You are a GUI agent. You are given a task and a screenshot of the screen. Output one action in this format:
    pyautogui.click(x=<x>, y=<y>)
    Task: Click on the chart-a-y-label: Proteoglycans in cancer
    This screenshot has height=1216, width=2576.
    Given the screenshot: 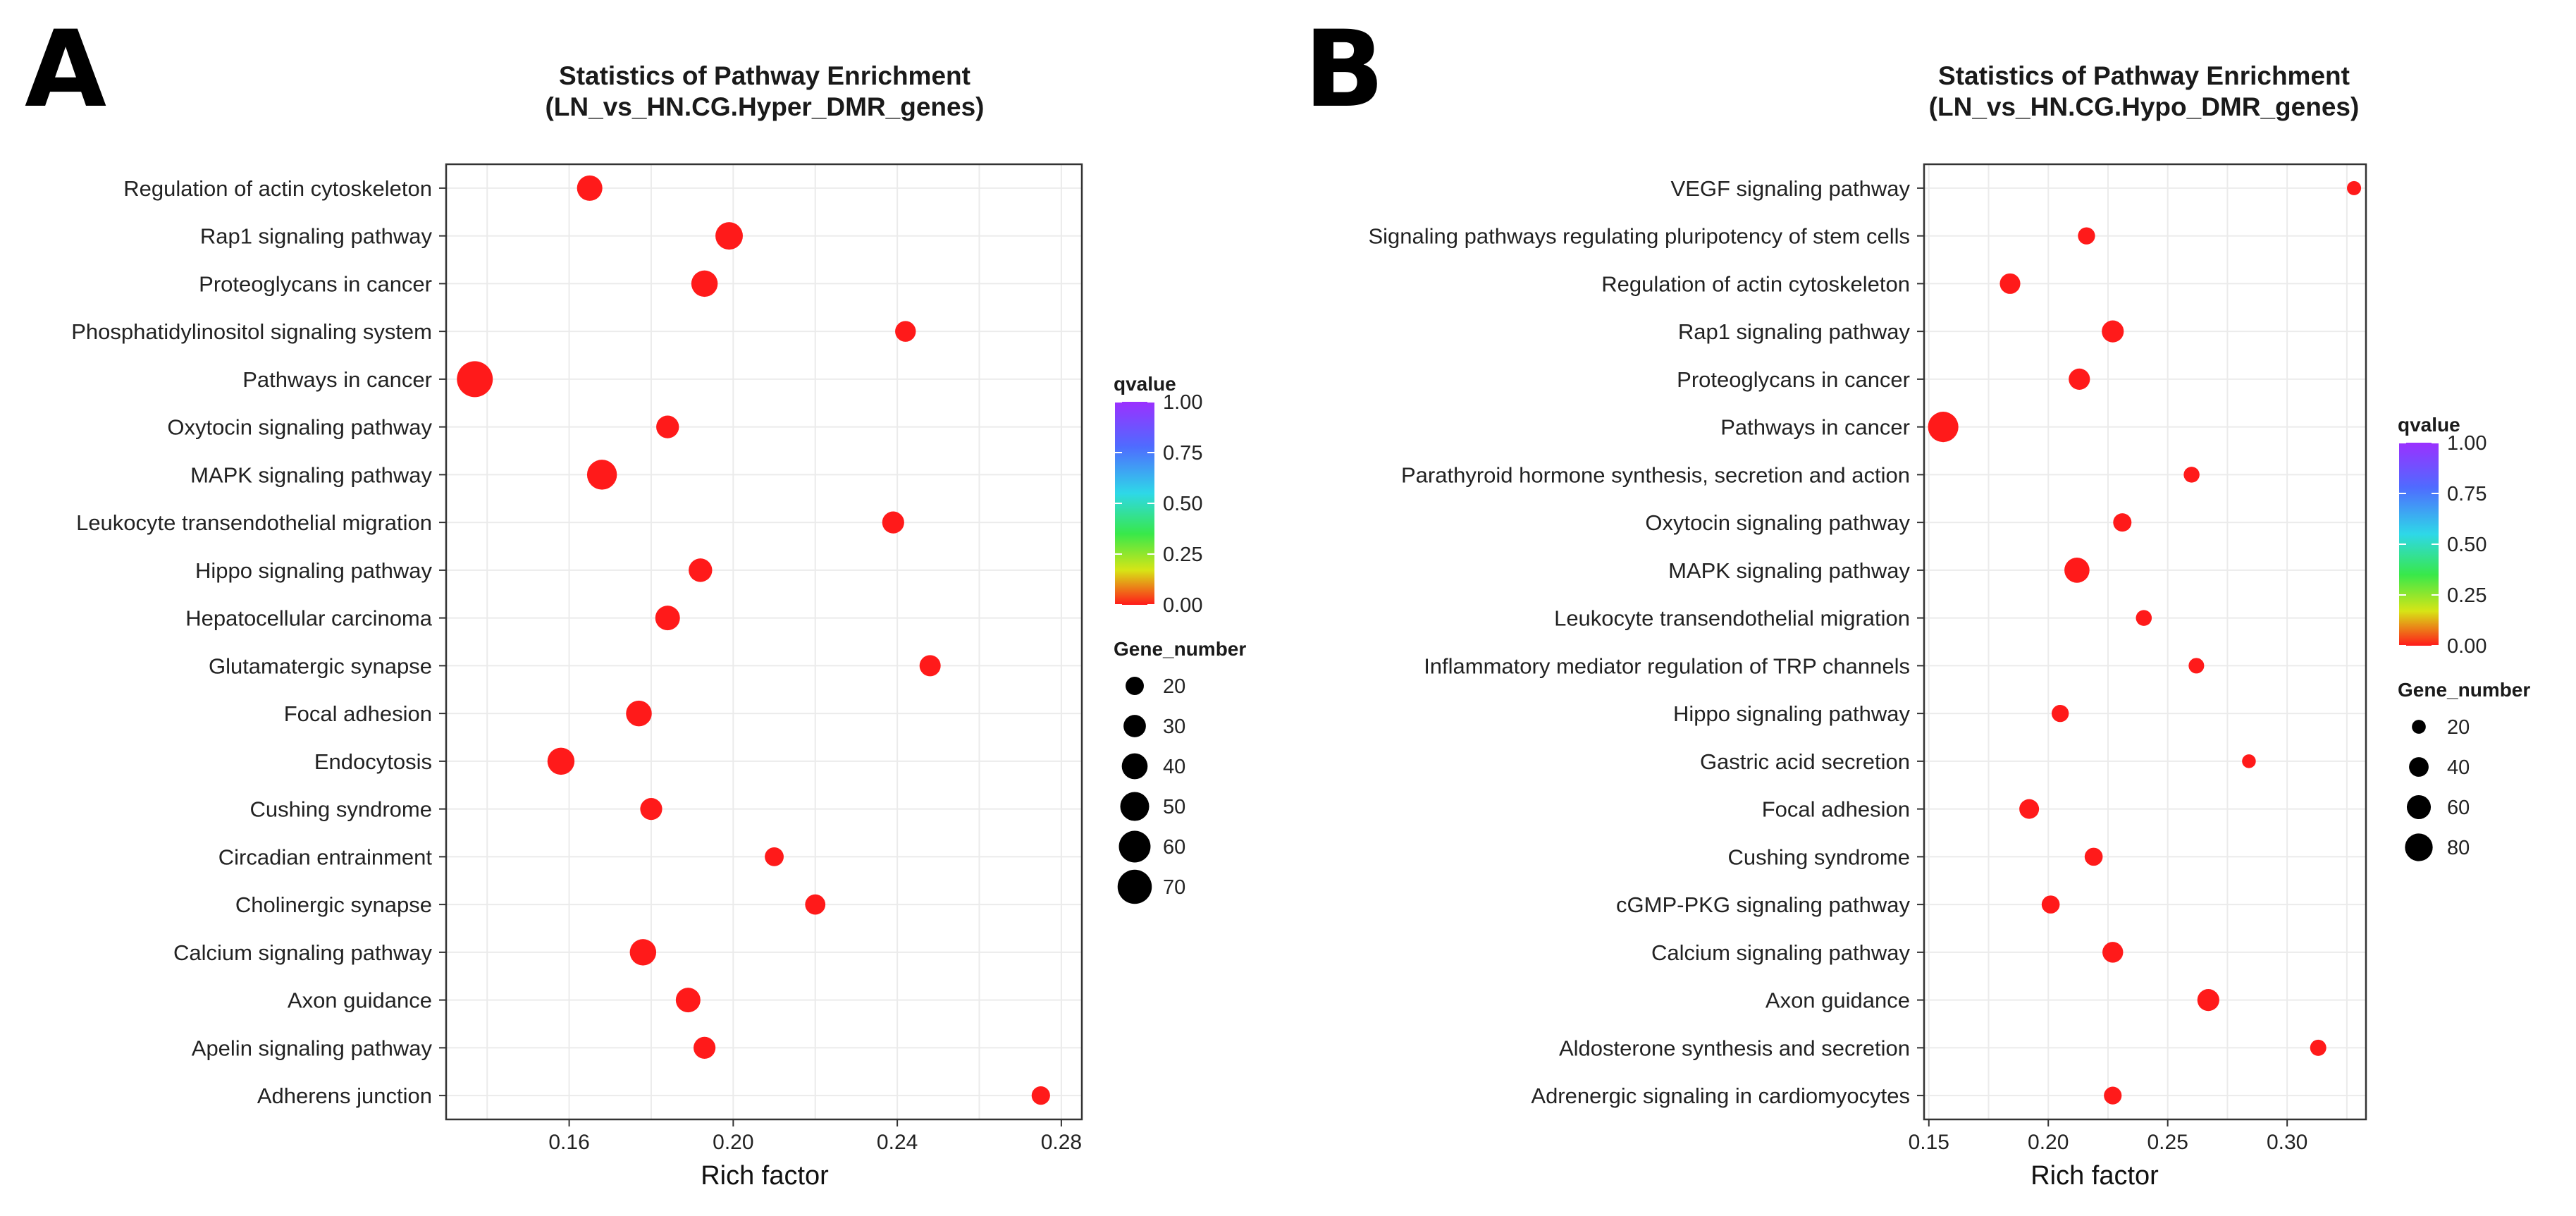 What is the action you would take?
    pyautogui.click(x=315, y=283)
    